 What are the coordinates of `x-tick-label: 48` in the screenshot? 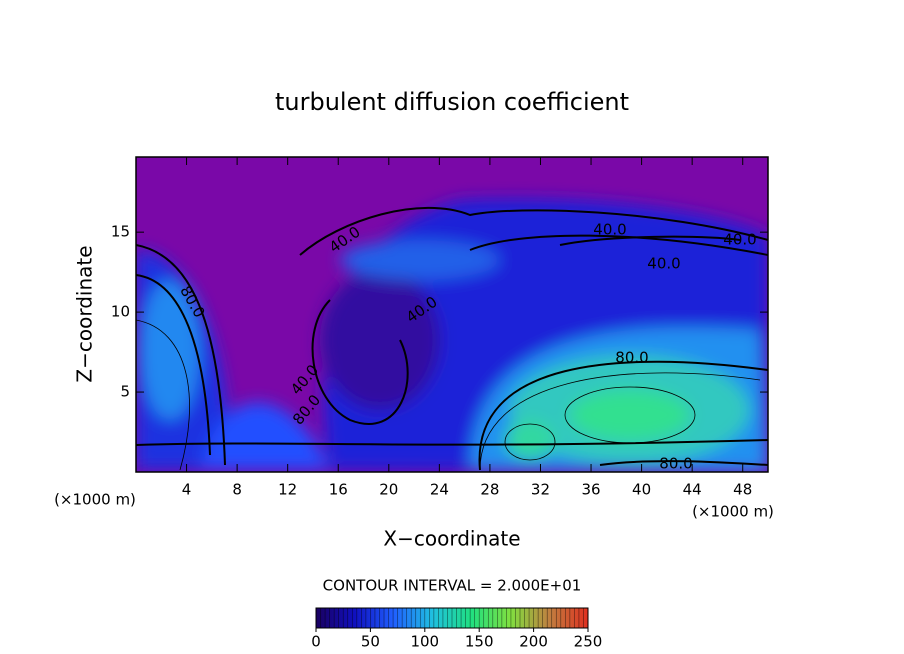 It's located at (742, 490).